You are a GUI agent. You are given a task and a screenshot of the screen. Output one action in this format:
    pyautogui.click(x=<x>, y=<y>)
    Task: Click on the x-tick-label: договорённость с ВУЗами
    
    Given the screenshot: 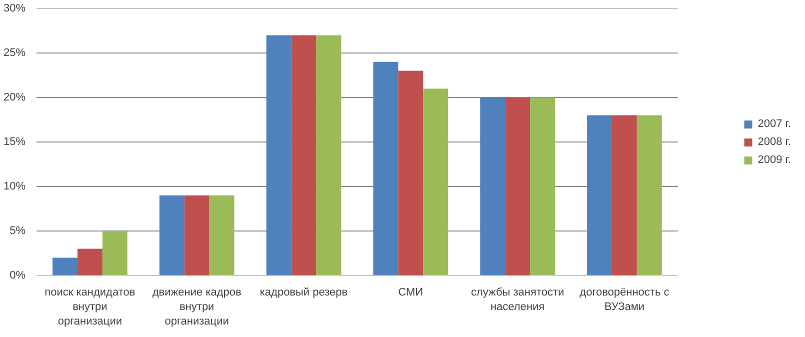 What is the action you would take?
    pyautogui.click(x=625, y=299)
    